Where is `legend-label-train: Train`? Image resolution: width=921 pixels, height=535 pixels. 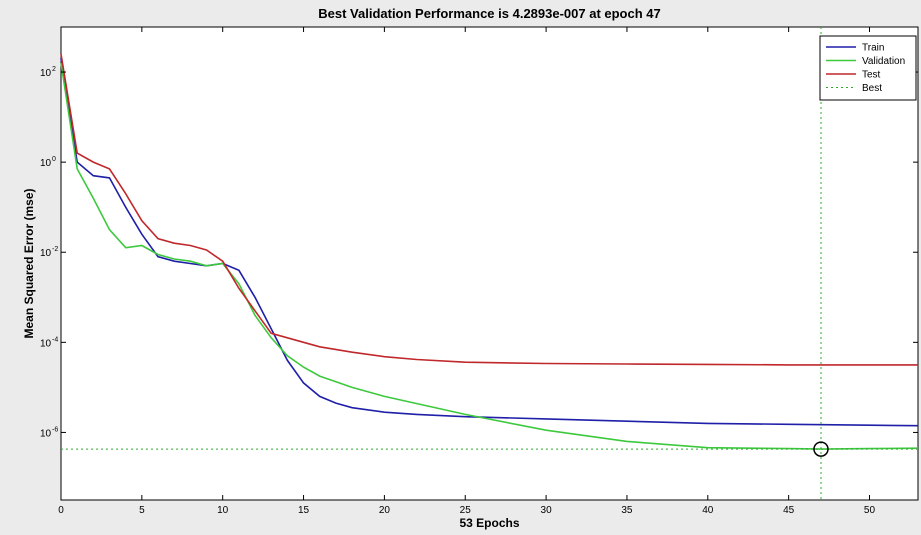 legend-label-train: Train is located at coordinates (873, 48).